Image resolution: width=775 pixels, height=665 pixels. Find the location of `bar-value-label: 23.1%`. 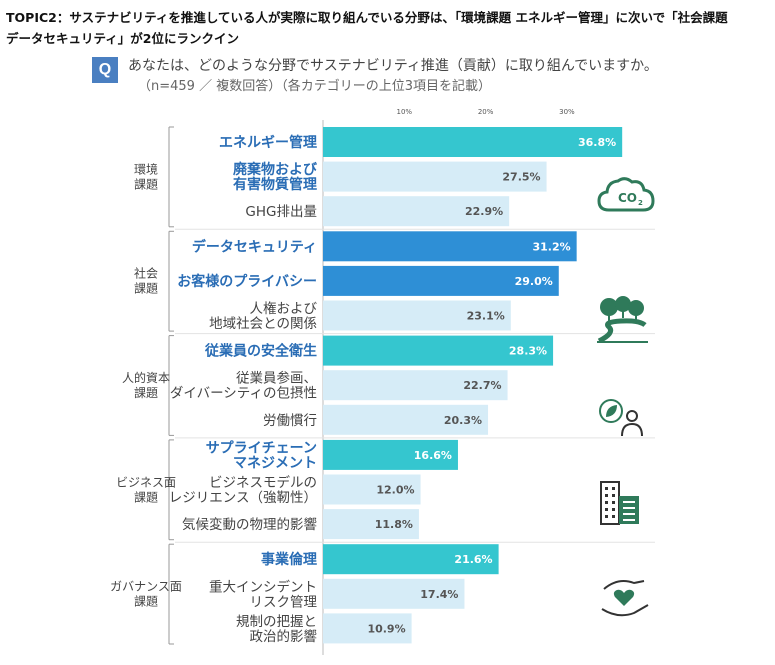

bar-value-label: 23.1% is located at coordinates (486, 316).